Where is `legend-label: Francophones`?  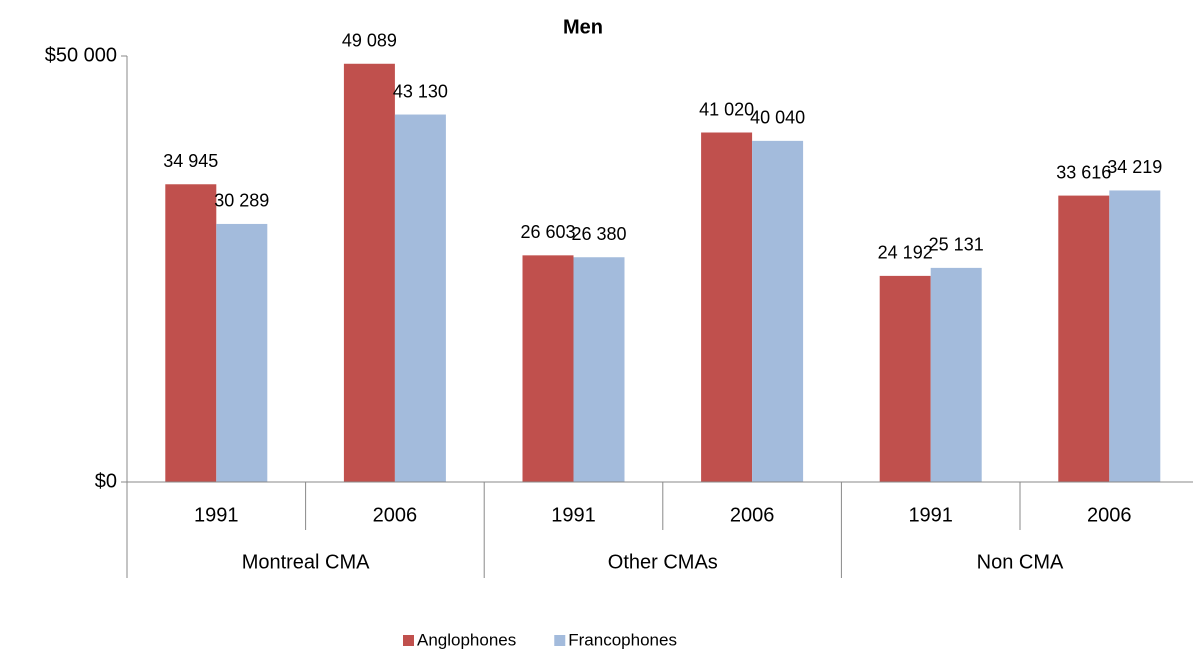
legend-label: Francophones is located at coordinates (622, 639).